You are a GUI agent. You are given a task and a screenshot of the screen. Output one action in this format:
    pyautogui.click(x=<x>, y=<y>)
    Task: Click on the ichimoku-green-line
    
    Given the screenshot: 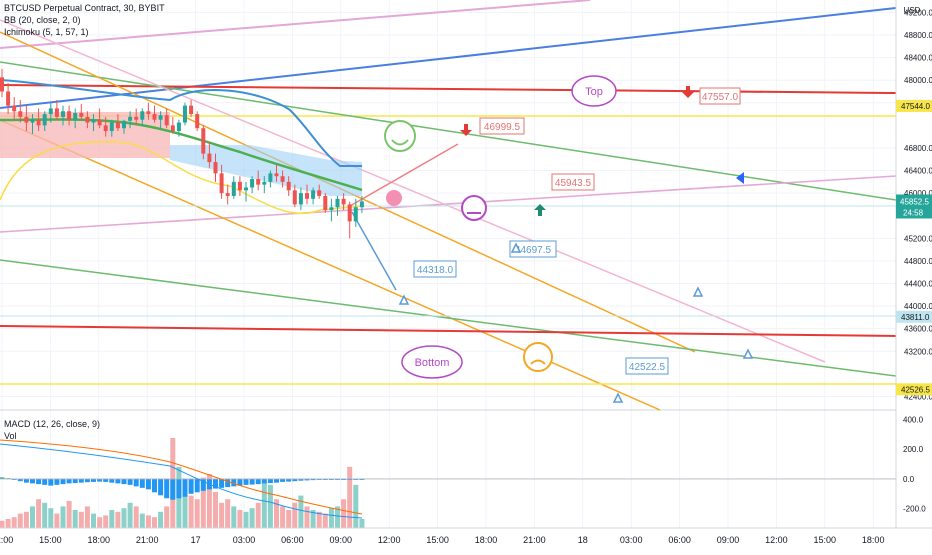 What is the action you would take?
    pyautogui.click(x=181, y=155)
    